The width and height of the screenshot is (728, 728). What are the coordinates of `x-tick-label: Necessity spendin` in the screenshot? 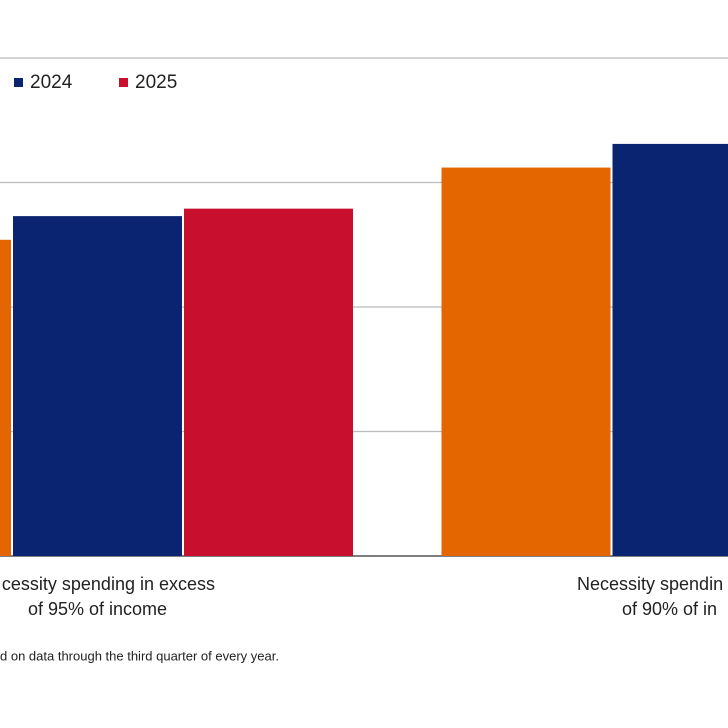 It's located at (650, 584).